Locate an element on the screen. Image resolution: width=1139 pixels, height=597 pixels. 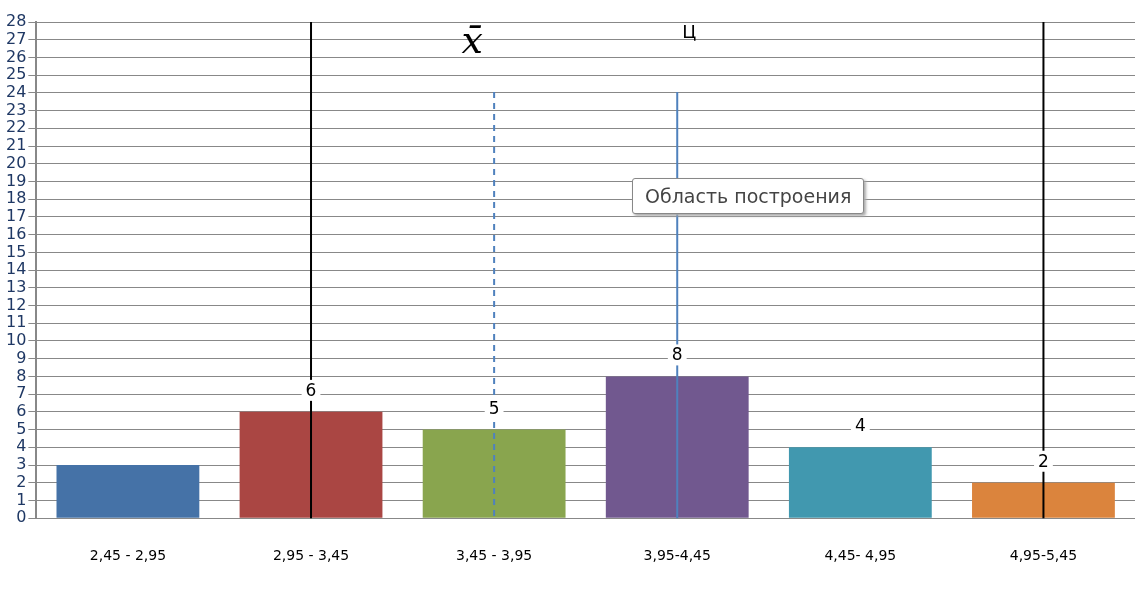
ref-line-label: Ц is located at coordinates (689, 31).